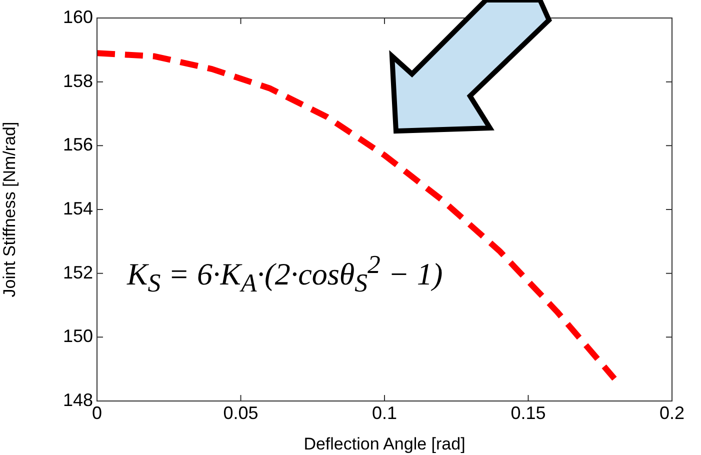 Image resolution: width=701 pixels, height=455 pixels. I want to click on annotation: K$_{S}$ = 6·K$_{A}$·(2·cosθ$_{S}$$^{2}$ − 1), so click(285, 274).